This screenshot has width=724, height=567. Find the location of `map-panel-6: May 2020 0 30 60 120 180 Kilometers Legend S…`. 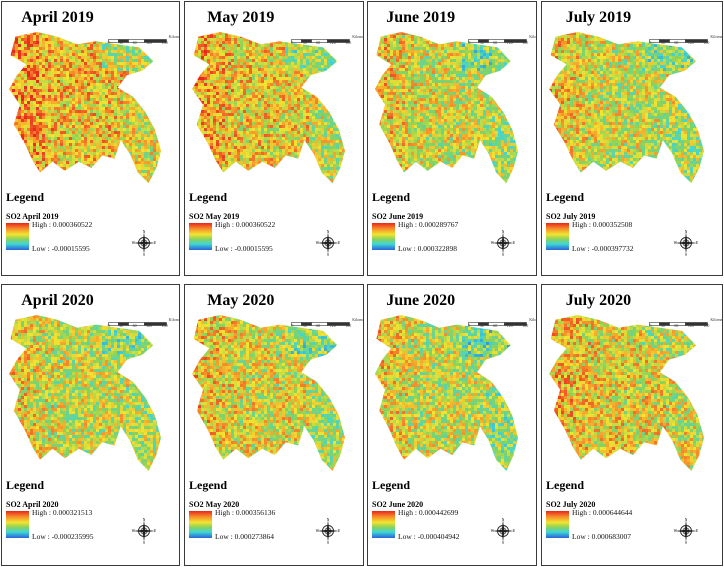

map-panel-6: May 2020 0 30 60 120 180 Kilometers Legend S… is located at coordinates (274, 425).